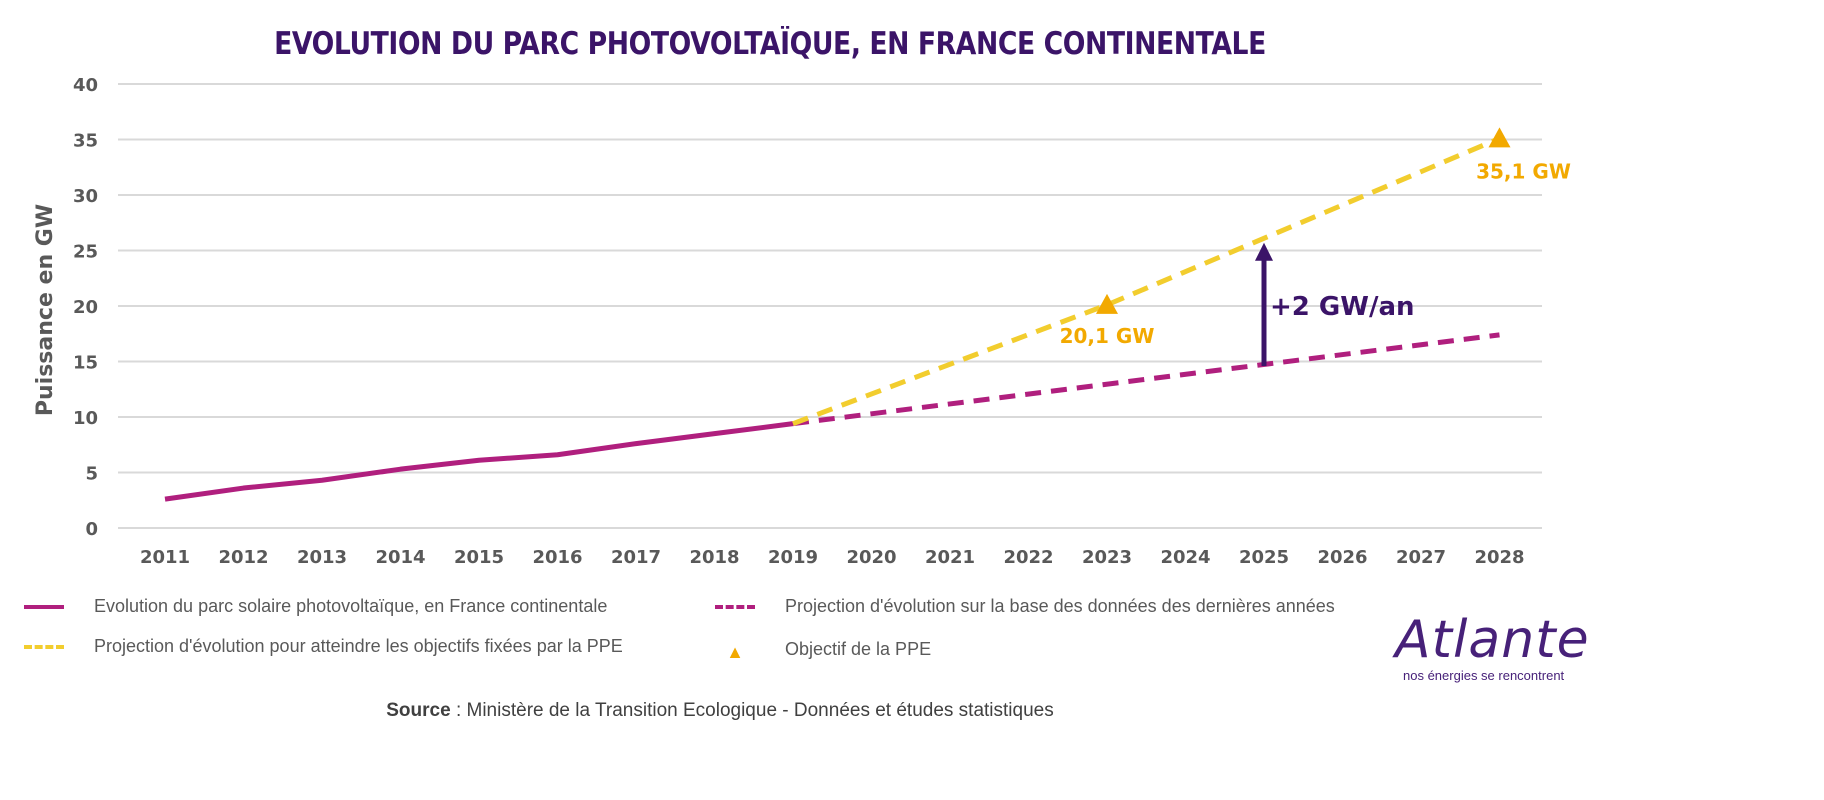 This screenshot has width=1824, height=800. I want to click on legend-item-ppe-objective: ▲ Objectif de la PPE, so click(823, 649).